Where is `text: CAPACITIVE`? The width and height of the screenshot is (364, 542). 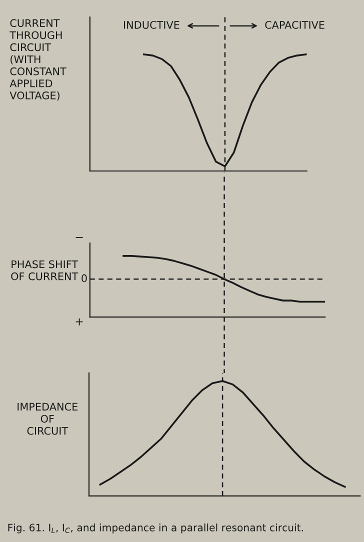
text: CAPACITIVE is located at coordinates (294, 24).